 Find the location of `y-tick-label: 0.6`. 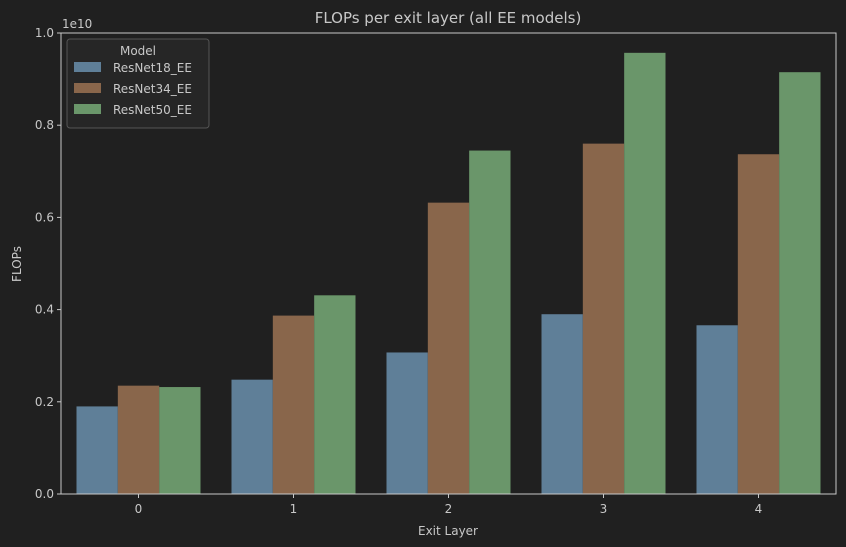

y-tick-label: 0.6 is located at coordinates (44, 217).